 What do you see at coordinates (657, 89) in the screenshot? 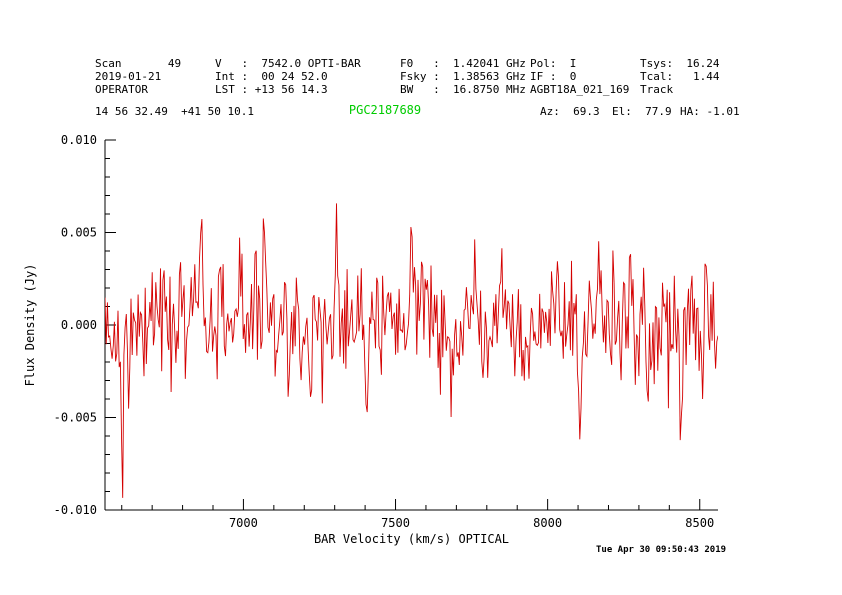
I see `track-status: Track` at bounding box center [657, 89].